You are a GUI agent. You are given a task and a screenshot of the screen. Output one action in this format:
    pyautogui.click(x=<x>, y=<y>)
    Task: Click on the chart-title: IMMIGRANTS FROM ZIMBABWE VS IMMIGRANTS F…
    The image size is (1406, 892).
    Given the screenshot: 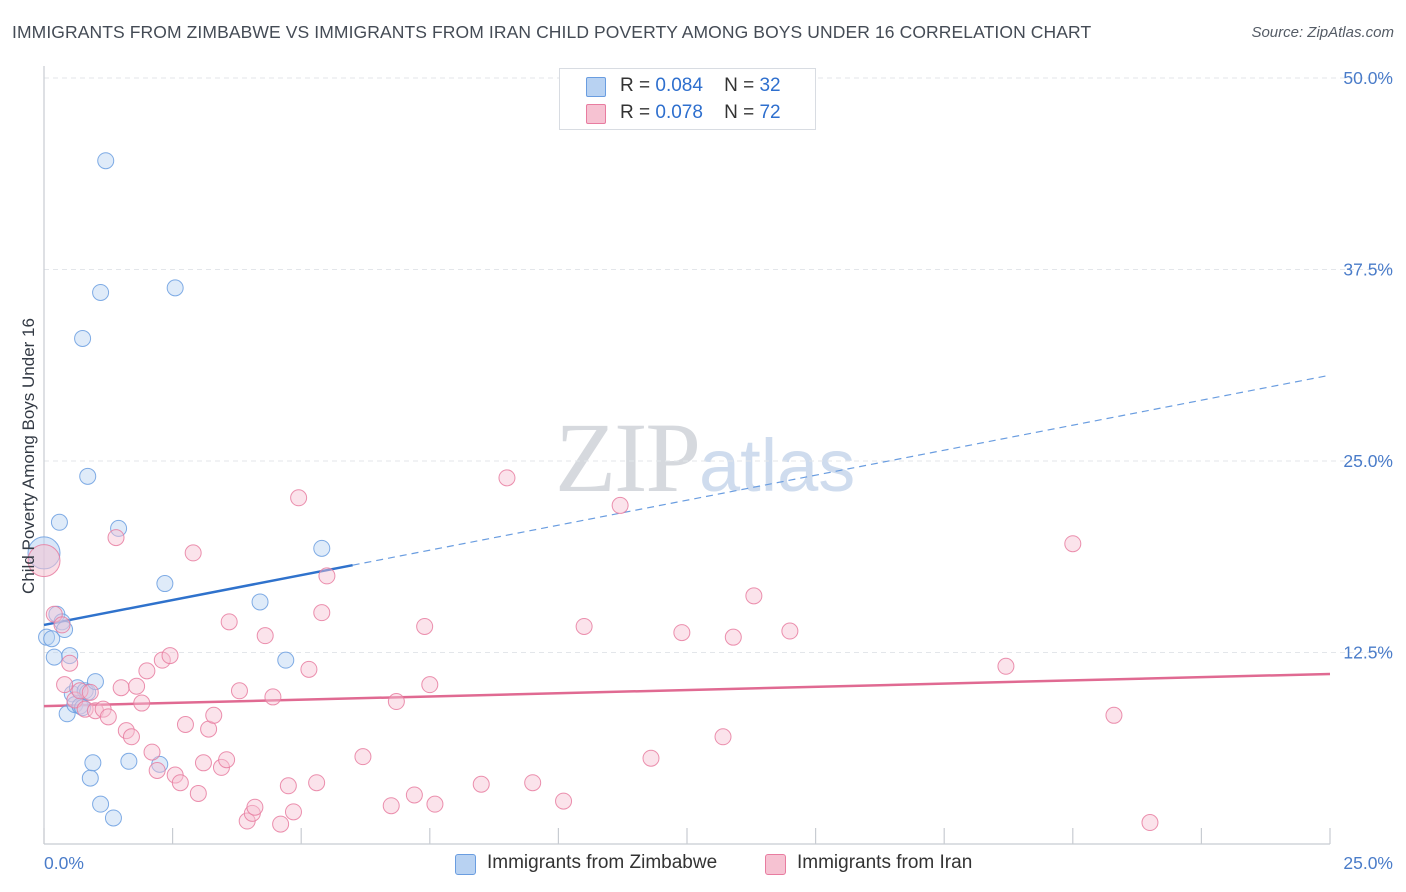 What is the action you would take?
    pyautogui.click(x=552, y=32)
    